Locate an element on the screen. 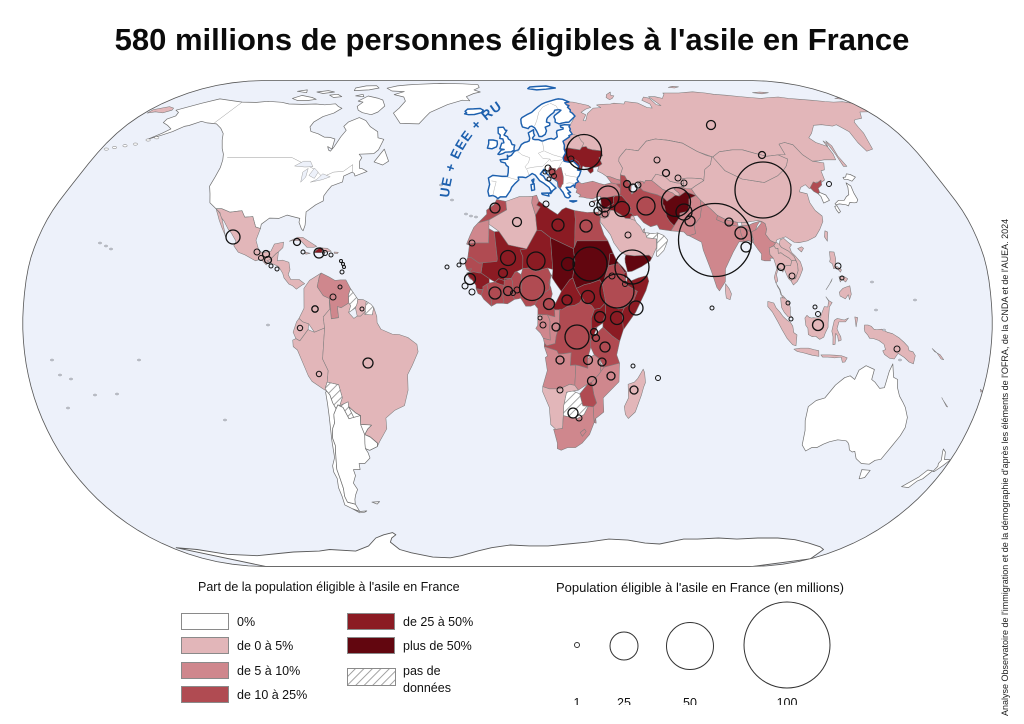  svg-text: 100 is located at coordinates (787, 700).